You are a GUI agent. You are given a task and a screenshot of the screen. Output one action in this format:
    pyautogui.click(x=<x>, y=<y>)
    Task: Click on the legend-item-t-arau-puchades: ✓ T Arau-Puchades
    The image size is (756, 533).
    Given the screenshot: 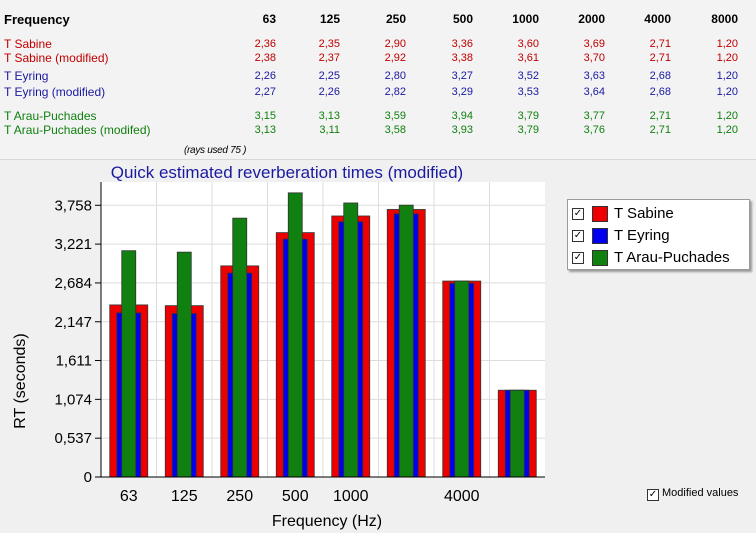 What is the action you would take?
    pyautogui.click(x=659, y=258)
    